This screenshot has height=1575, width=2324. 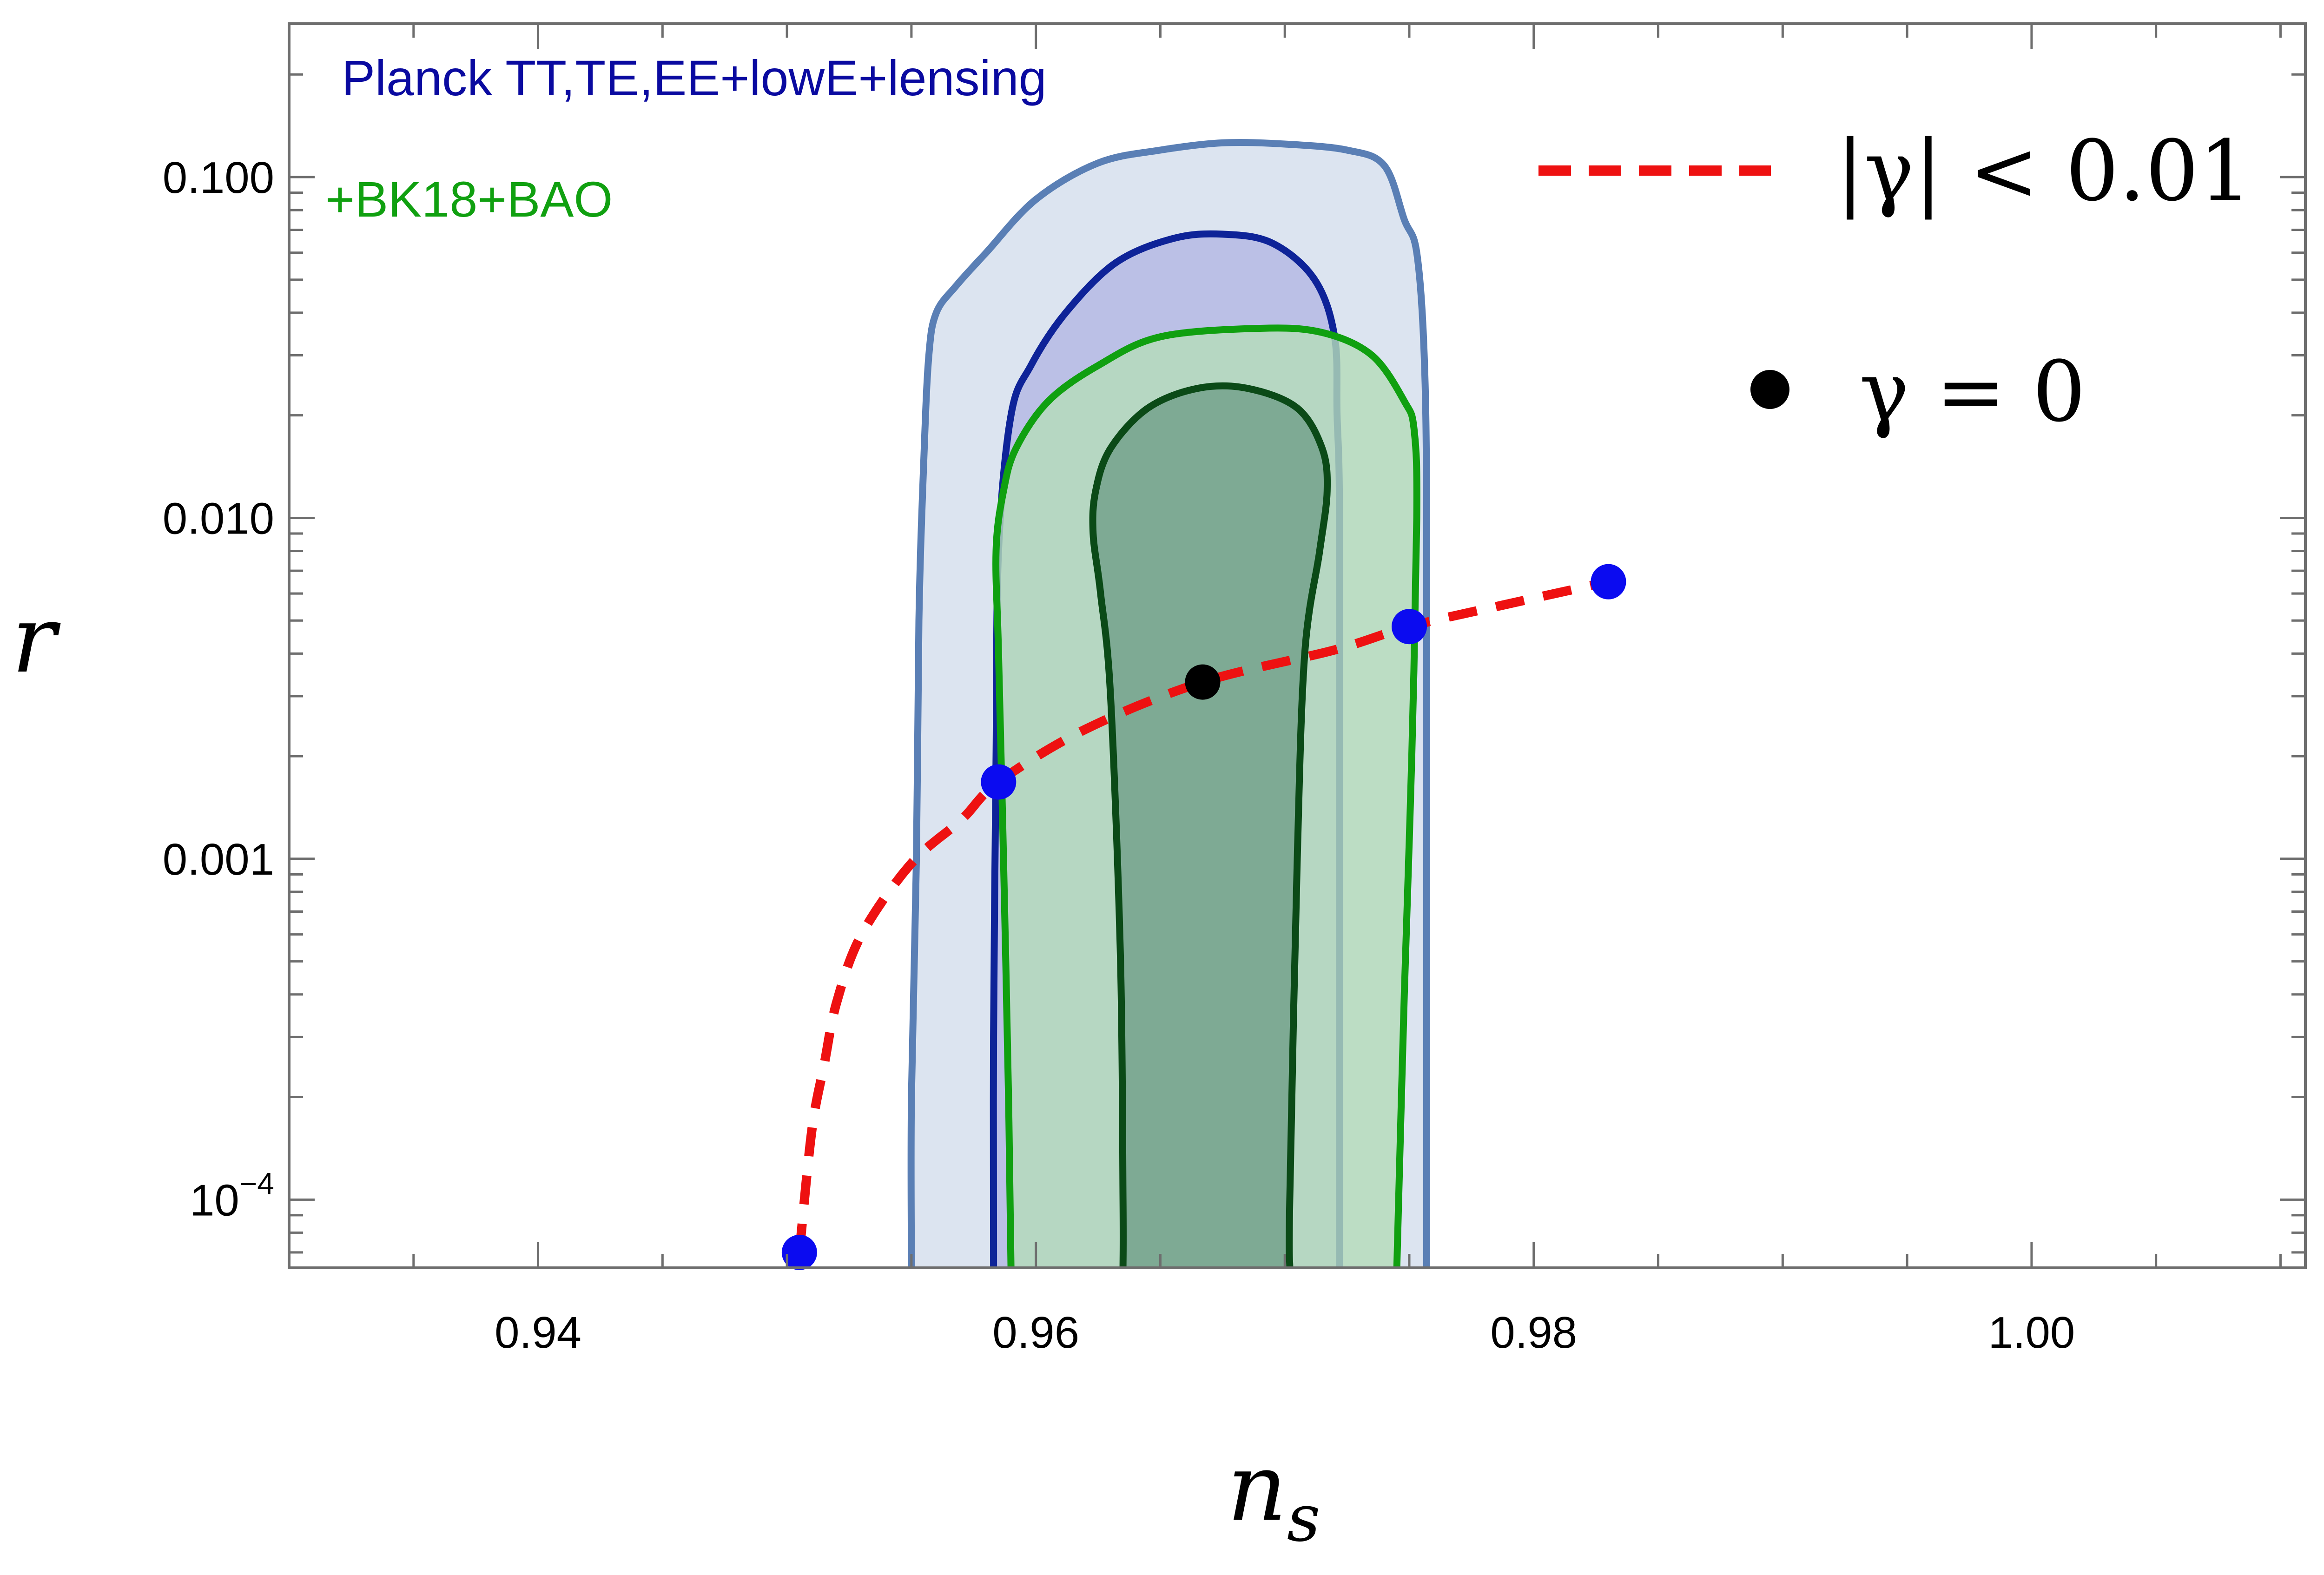 What do you see at coordinates (232, 1195) in the screenshot?
I see `y-tick-label: 10−4` at bounding box center [232, 1195].